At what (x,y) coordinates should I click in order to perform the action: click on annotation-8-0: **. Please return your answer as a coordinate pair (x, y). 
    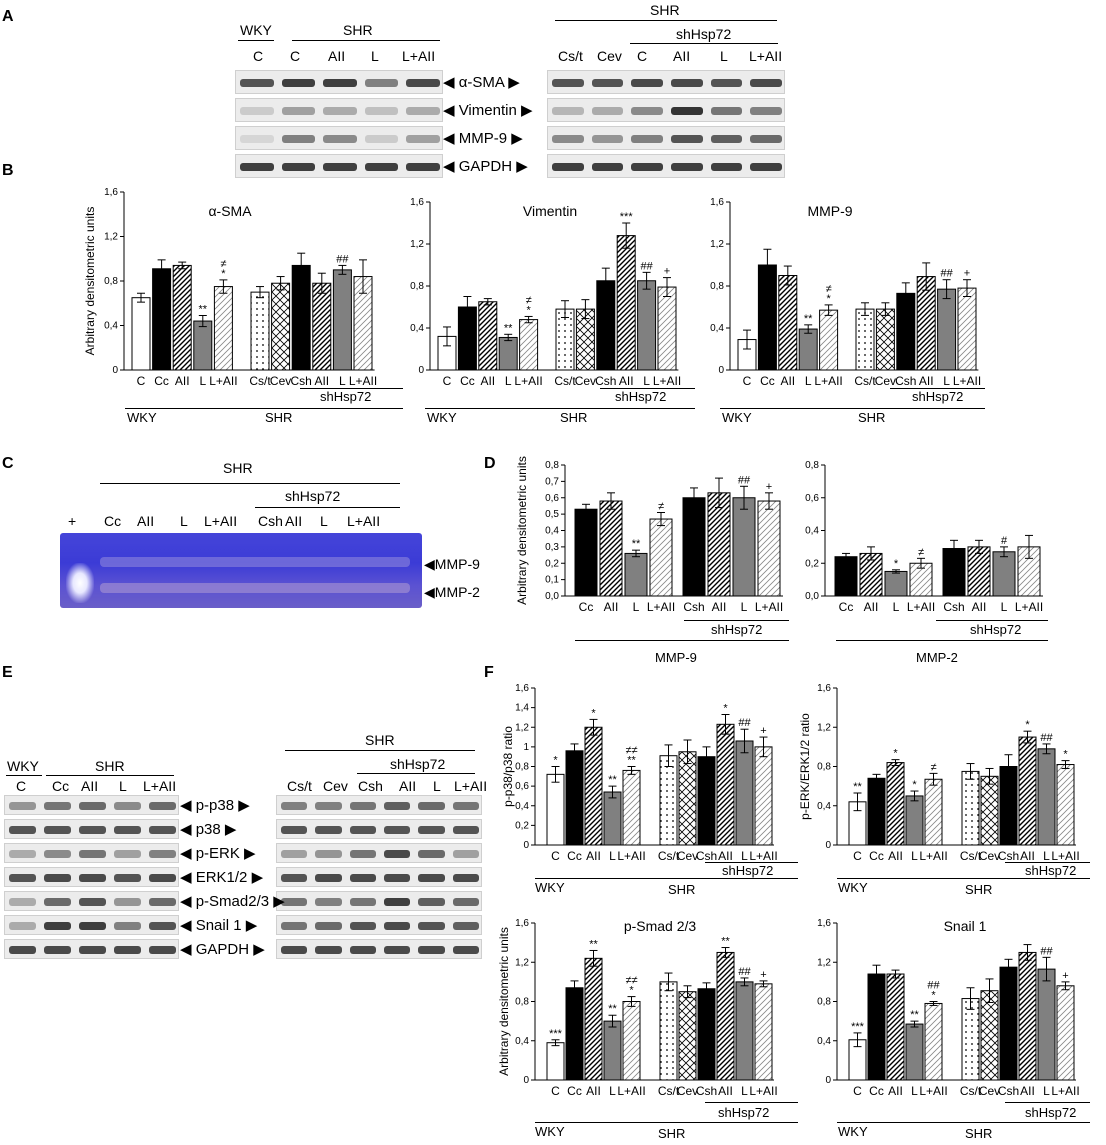
    Looking at the image, I should click on (725, 942).